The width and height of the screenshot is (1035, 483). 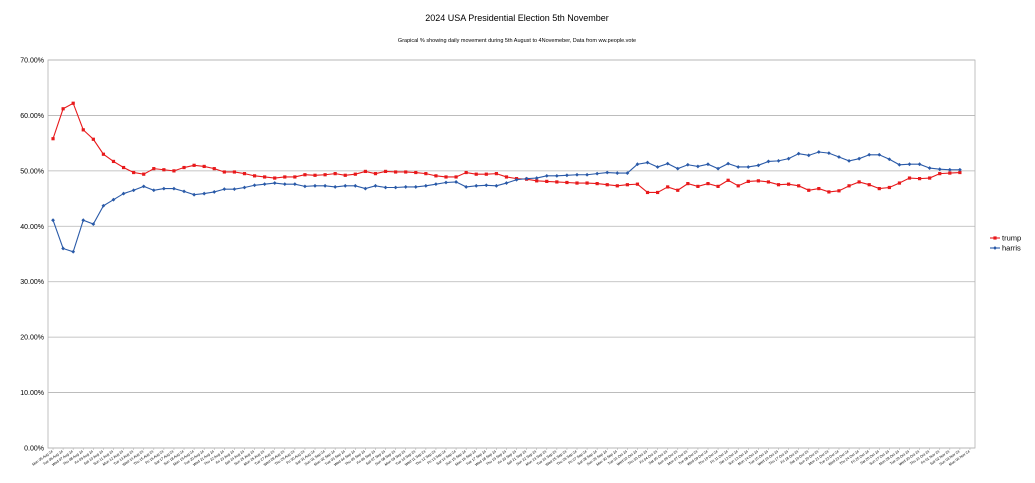 What do you see at coordinates (995, 238) in the screenshot?
I see `legend-swatch-marker-trump` at bounding box center [995, 238].